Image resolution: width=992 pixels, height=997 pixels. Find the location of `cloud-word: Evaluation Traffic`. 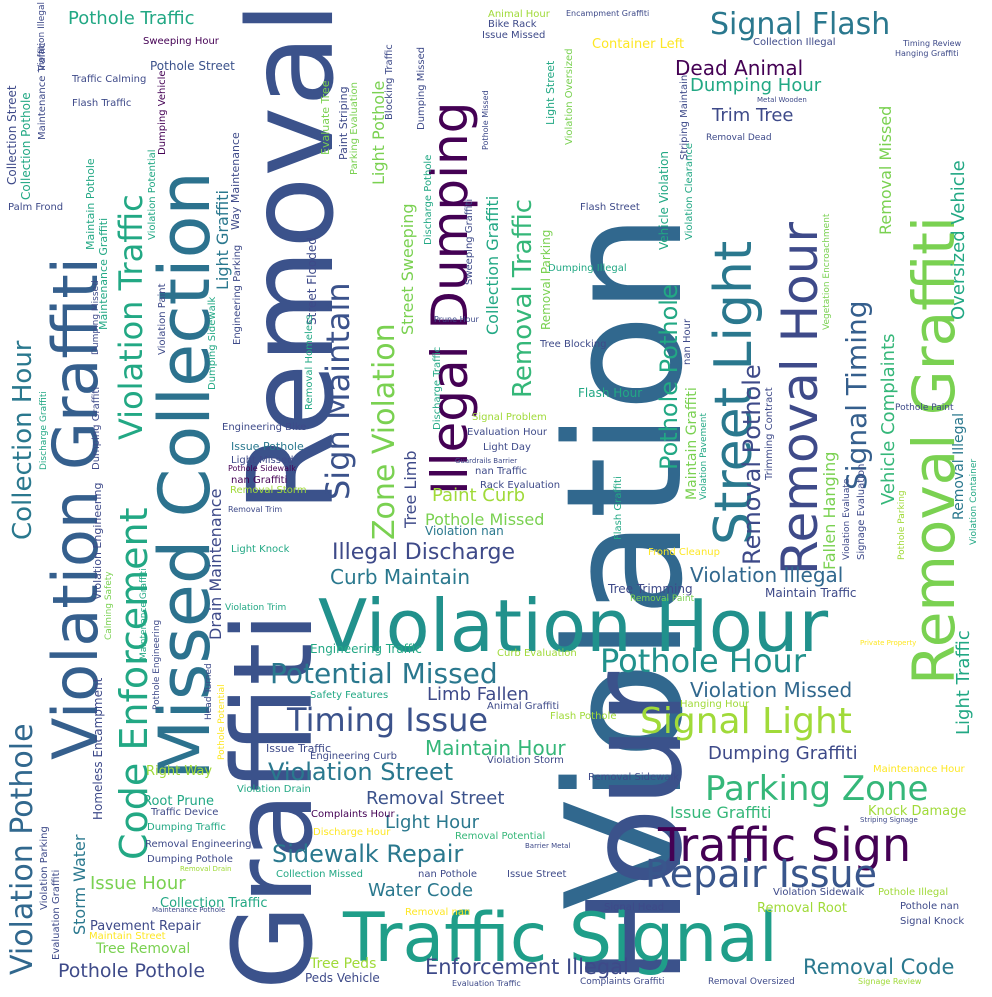

cloud-word: Evaluation Traffic is located at coordinates (486, 983).